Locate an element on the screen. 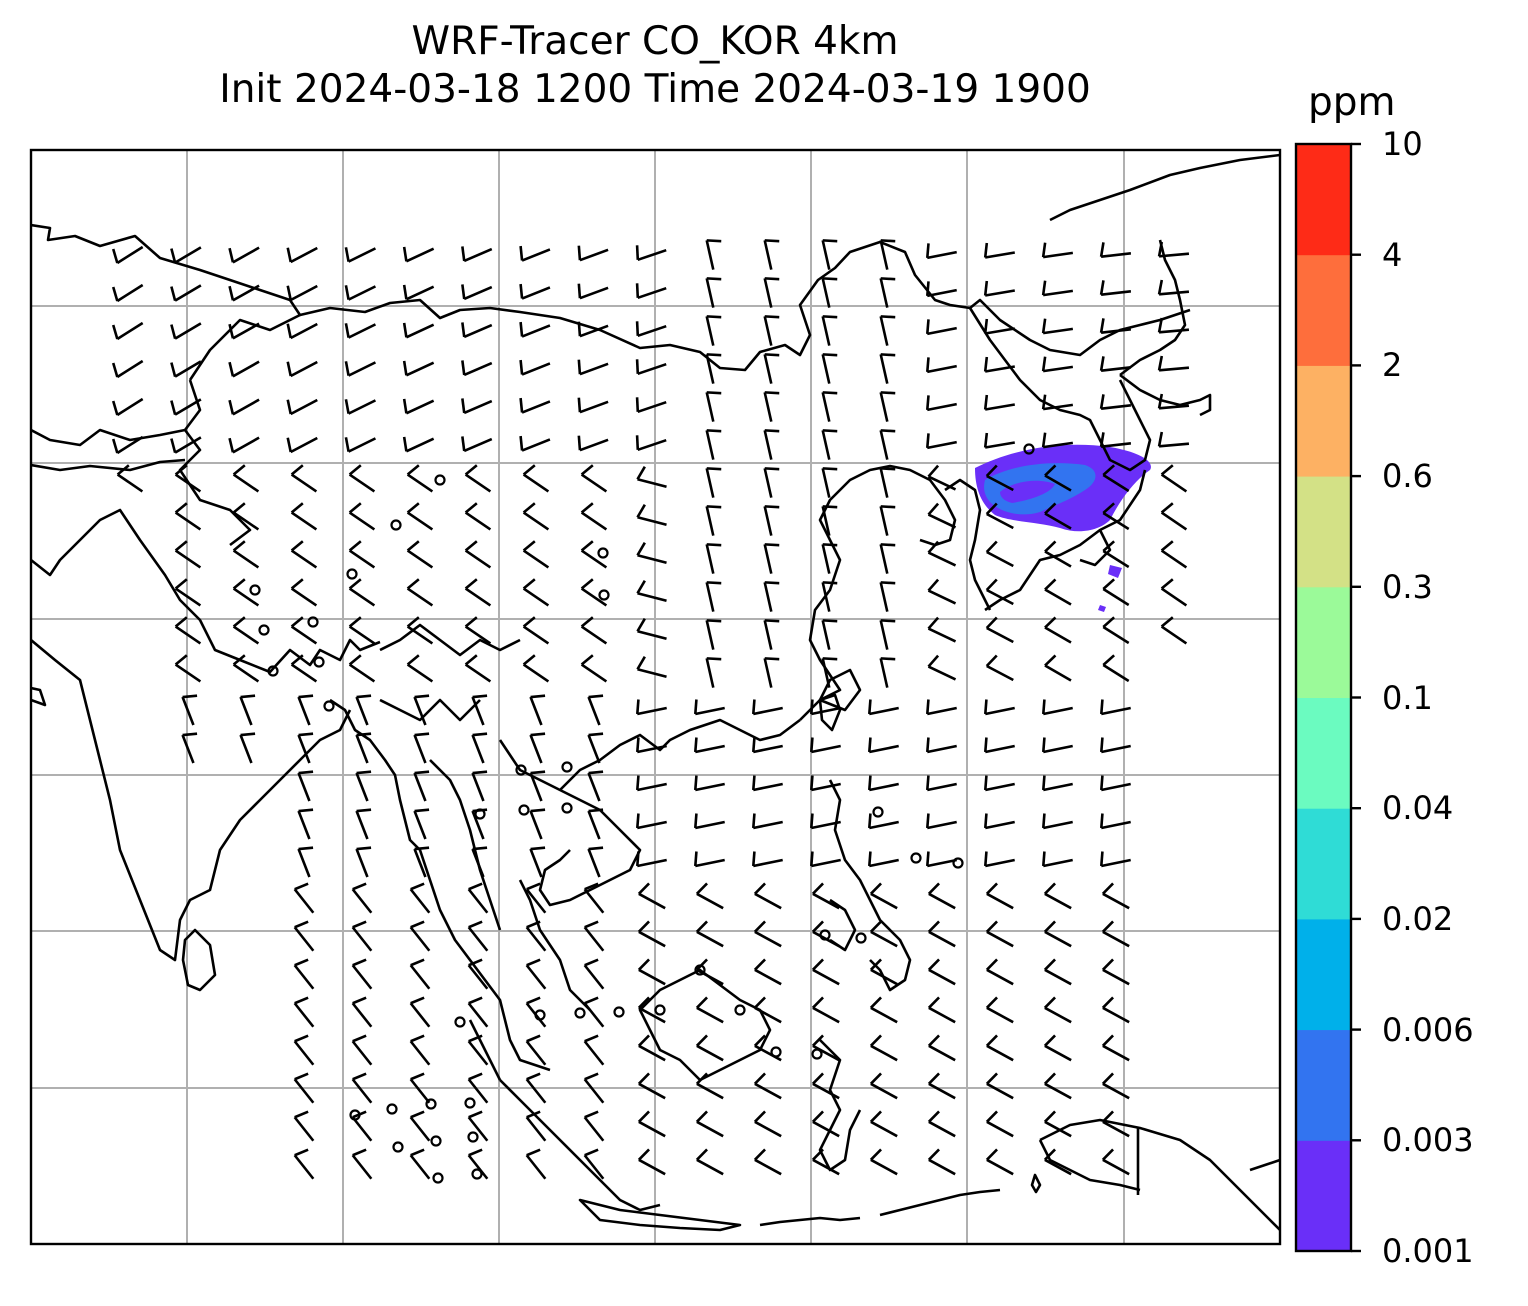  colorbar-tick-label: 0.006 is located at coordinates (1428, 1029).